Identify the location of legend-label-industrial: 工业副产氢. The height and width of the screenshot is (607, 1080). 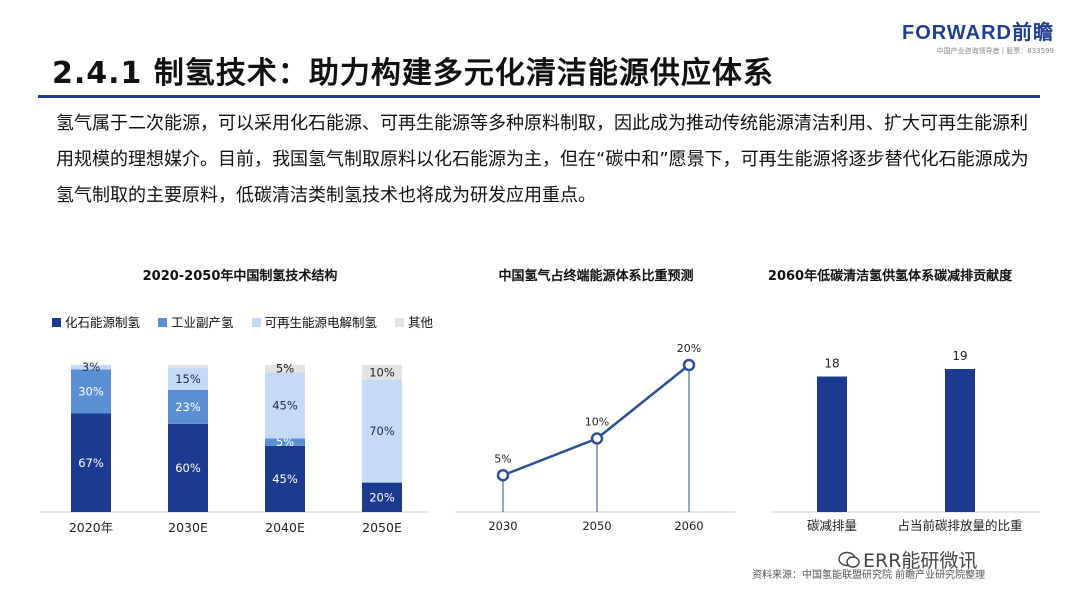
(202, 322).